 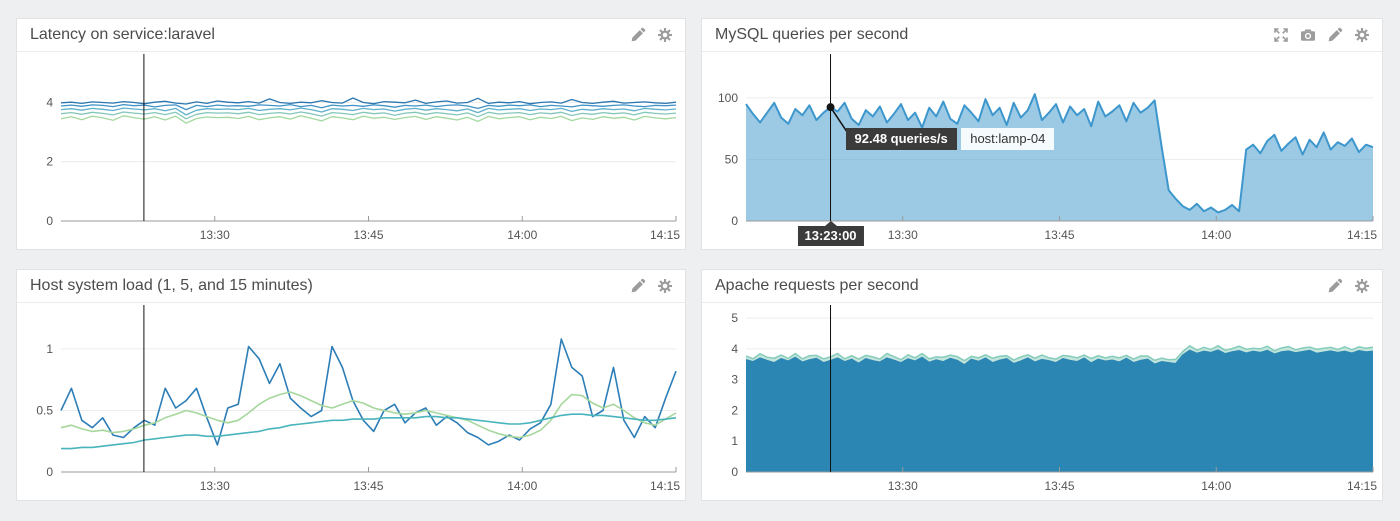 What do you see at coordinates (817, 285) in the screenshot?
I see `panel-title: Apache requests per second` at bounding box center [817, 285].